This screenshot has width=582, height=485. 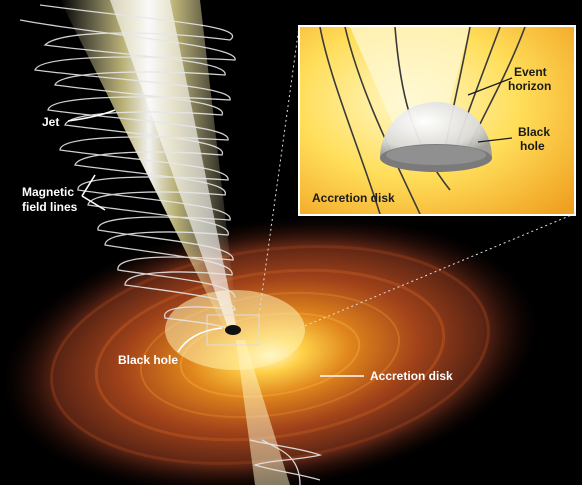 I want to click on magnetic-field-lines-label-2: field lines, so click(x=50, y=207).